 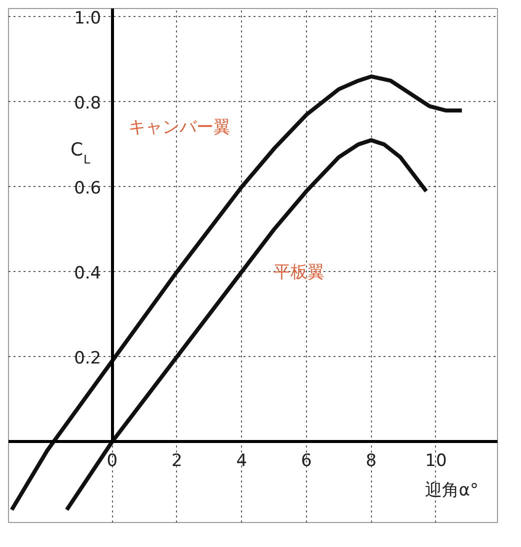 What do you see at coordinates (88, 358) in the screenshot?
I see `y-tick-label: 0.2` at bounding box center [88, 358].